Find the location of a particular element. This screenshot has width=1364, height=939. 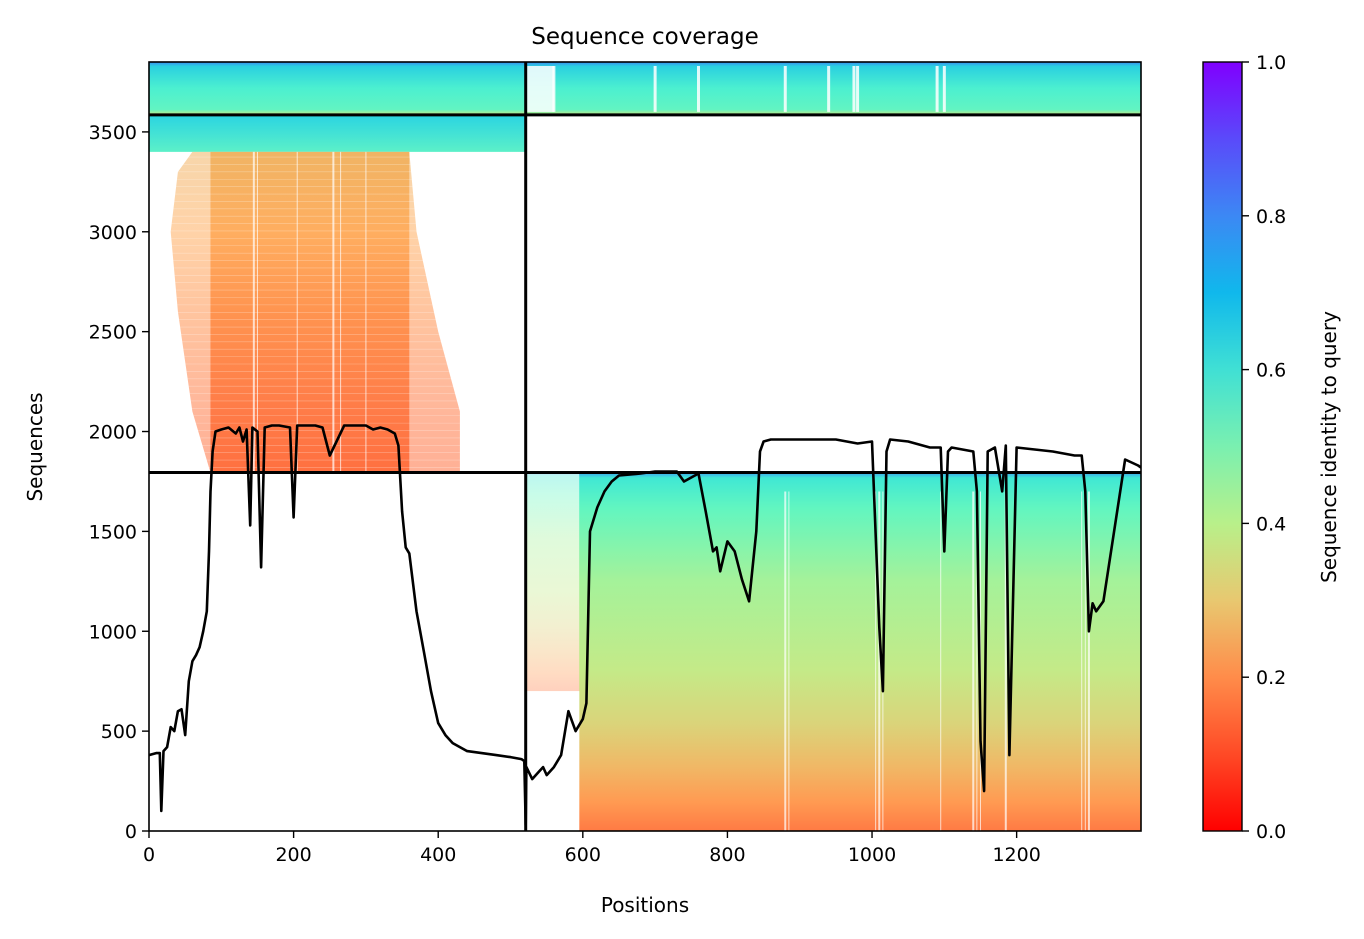

x-tick-label: 600 is located at coordinates (583, 855).